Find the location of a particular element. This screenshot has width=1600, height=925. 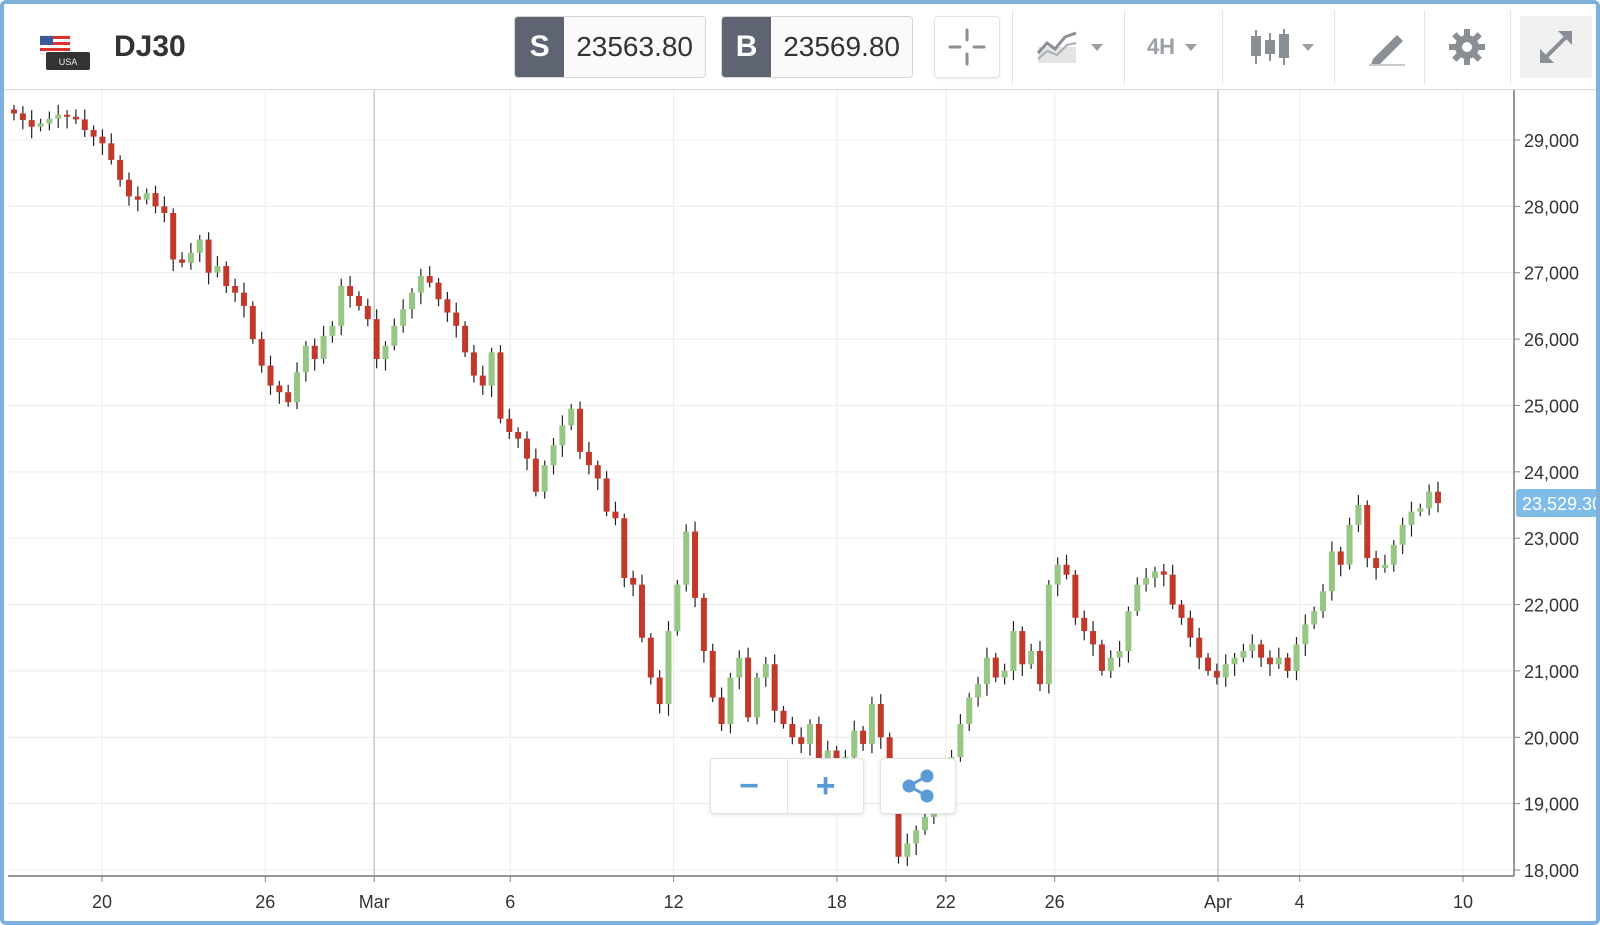

y-tick-label: 18,000 is located at coordinates (1551, 871).